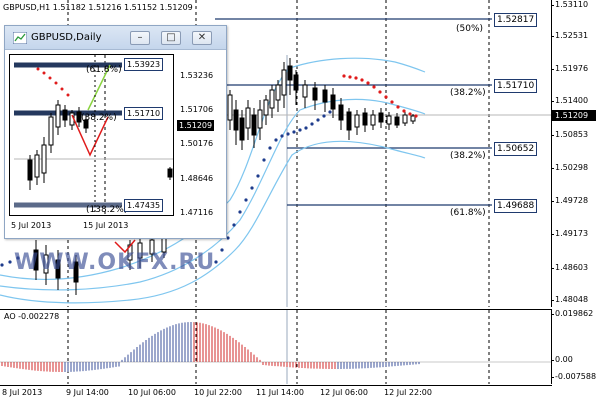  Describe the element at coordinates (468, 156) in the screenshot. I see `fib-pct-382b: (38.2%)` at that location.